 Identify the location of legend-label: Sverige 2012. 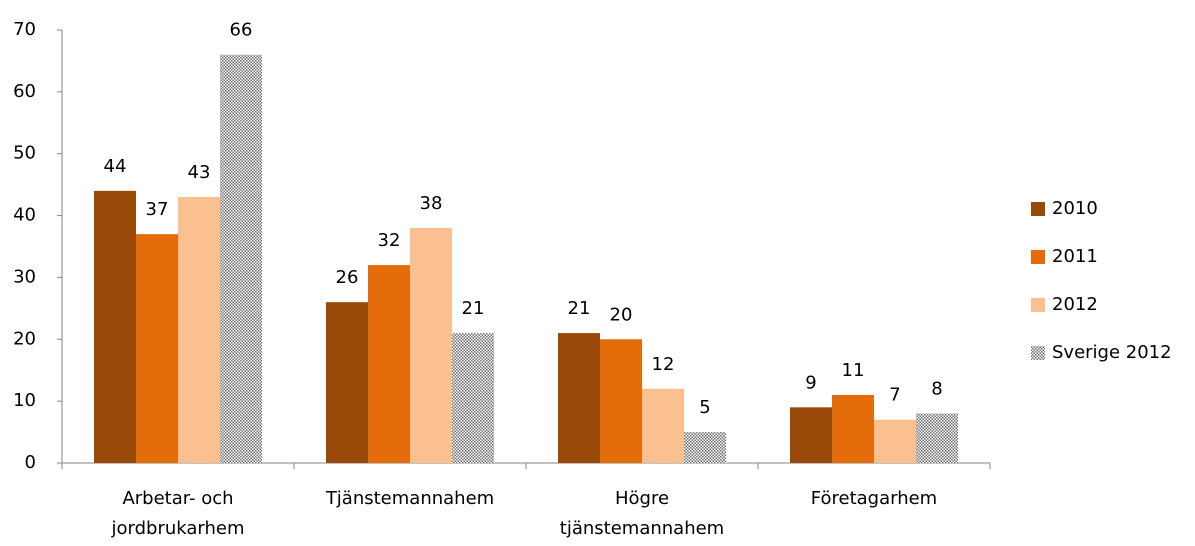
(1112, 352).